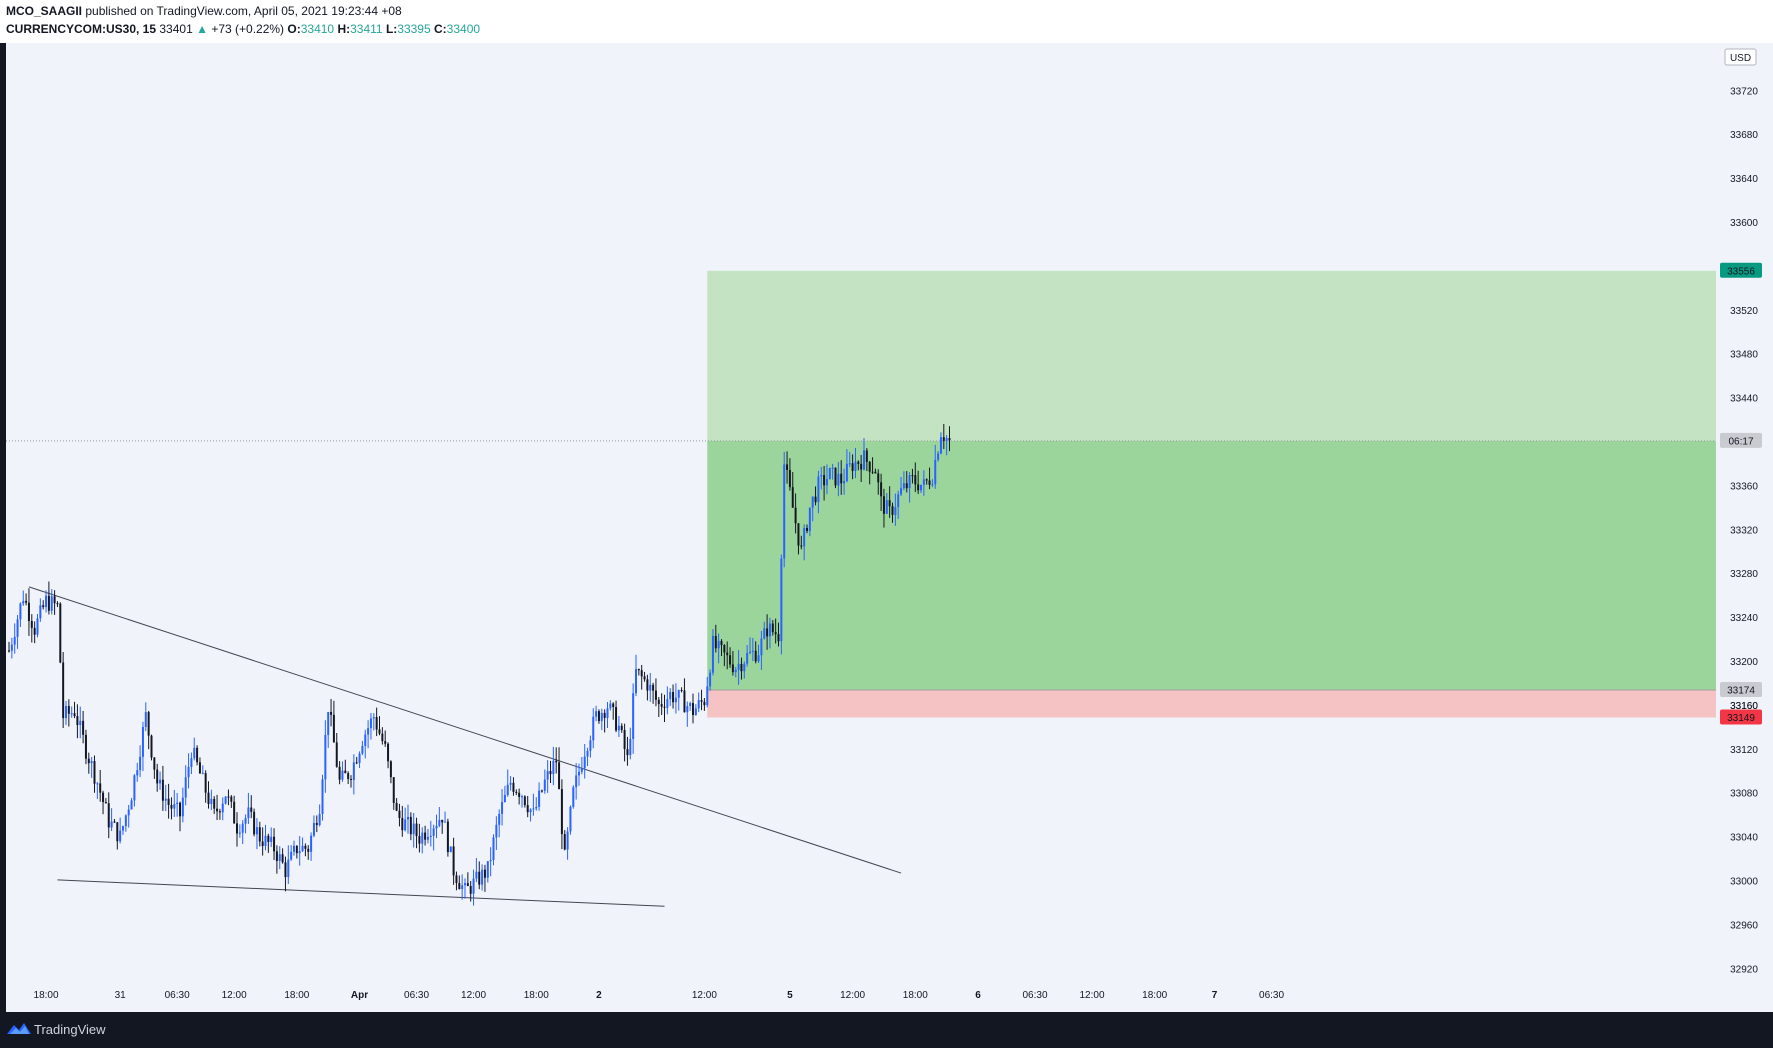  What do you see at coordinates (465, 730) in the screenshot?
I see `upper-trendline` at bounding box center [465, 730].